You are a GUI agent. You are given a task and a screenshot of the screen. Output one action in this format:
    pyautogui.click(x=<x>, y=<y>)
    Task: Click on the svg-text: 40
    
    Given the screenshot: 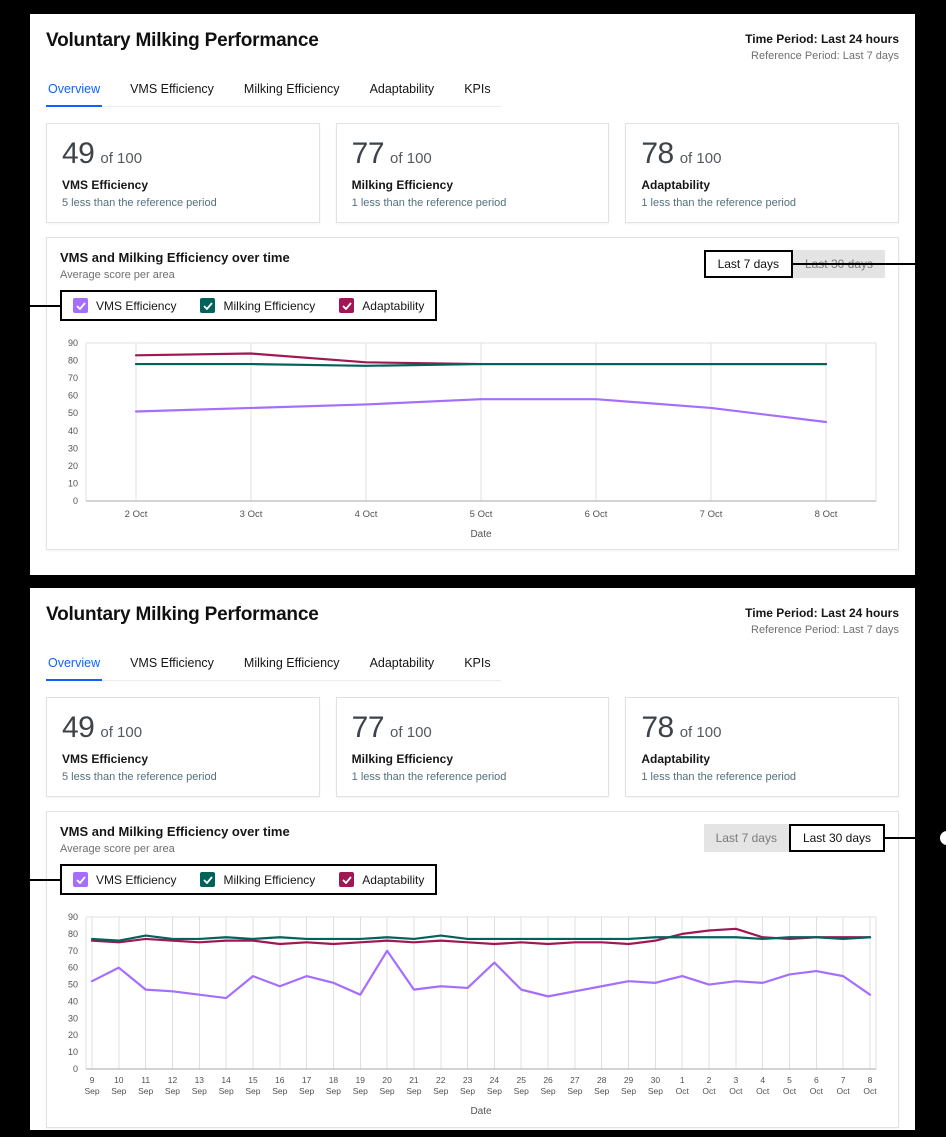 What is the action you would take?
    pyautogui.click(x=73, y=1001)
    